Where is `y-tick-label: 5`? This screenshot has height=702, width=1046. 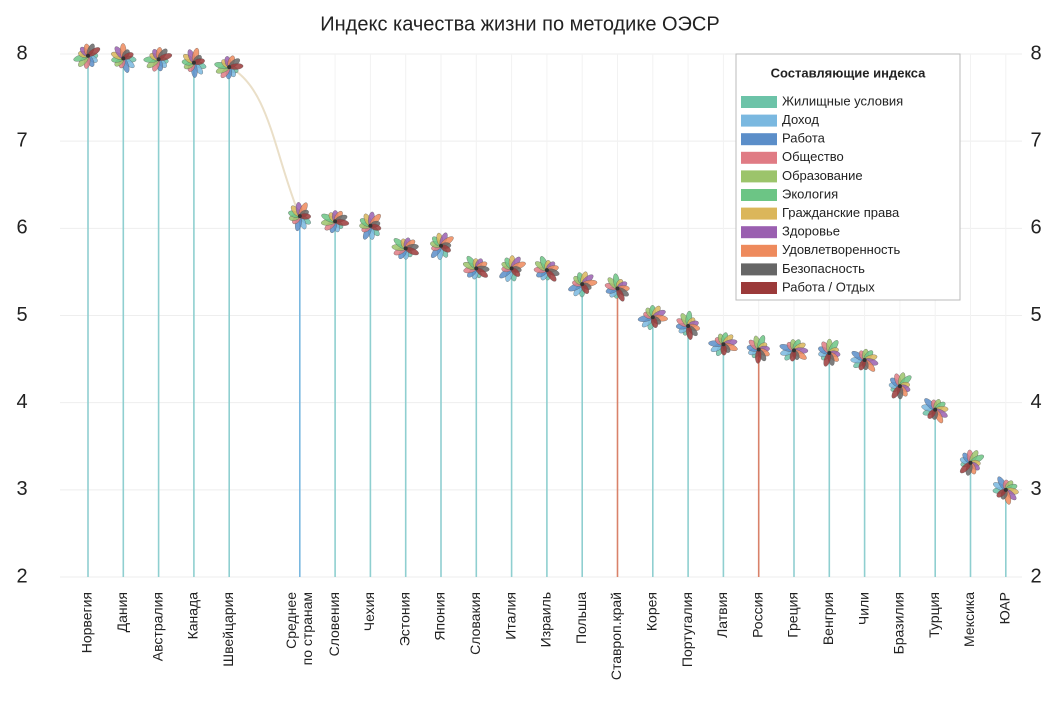
y-tick-label: 5 is located at coordinates (21, 315).